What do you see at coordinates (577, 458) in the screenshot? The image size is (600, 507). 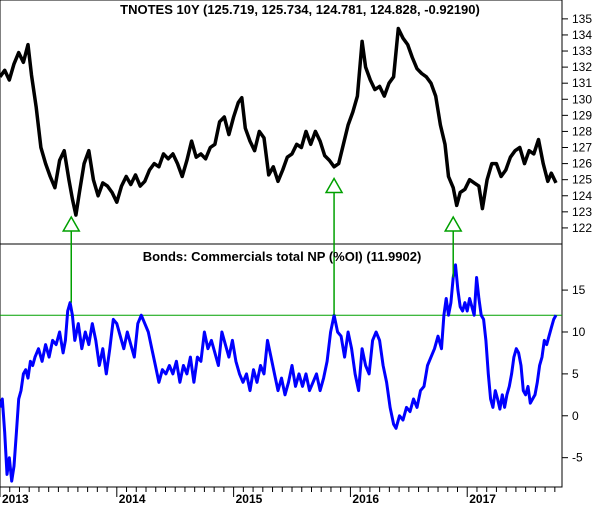 I see `cot-y-tick-label: -5` at bounding box center [577, 458].